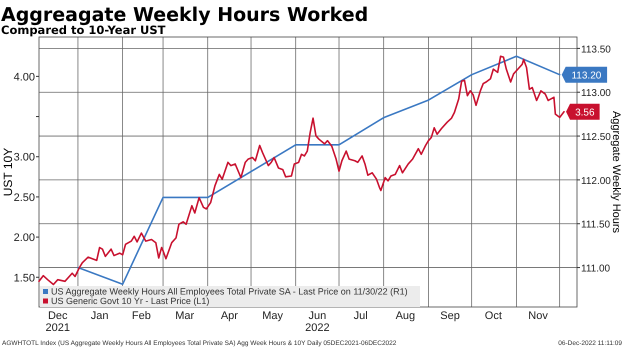 This screenshot has height=349, width=624. What do you see at coordinates (596, 181) in the screenshot?
I see `y2-tick-label: 112.00` at bounding box center [596, 181].